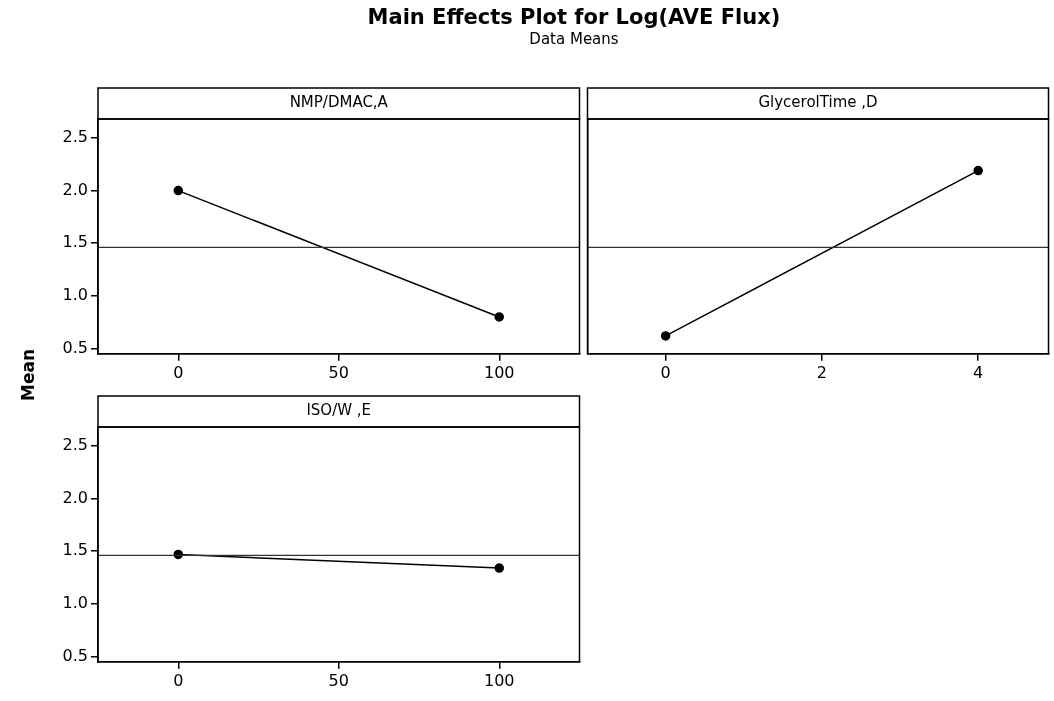  What do you see at coordinates (28, 375) in the screenshot?
I see `y-axis-title: Mean` at bounding box center [28, 375].